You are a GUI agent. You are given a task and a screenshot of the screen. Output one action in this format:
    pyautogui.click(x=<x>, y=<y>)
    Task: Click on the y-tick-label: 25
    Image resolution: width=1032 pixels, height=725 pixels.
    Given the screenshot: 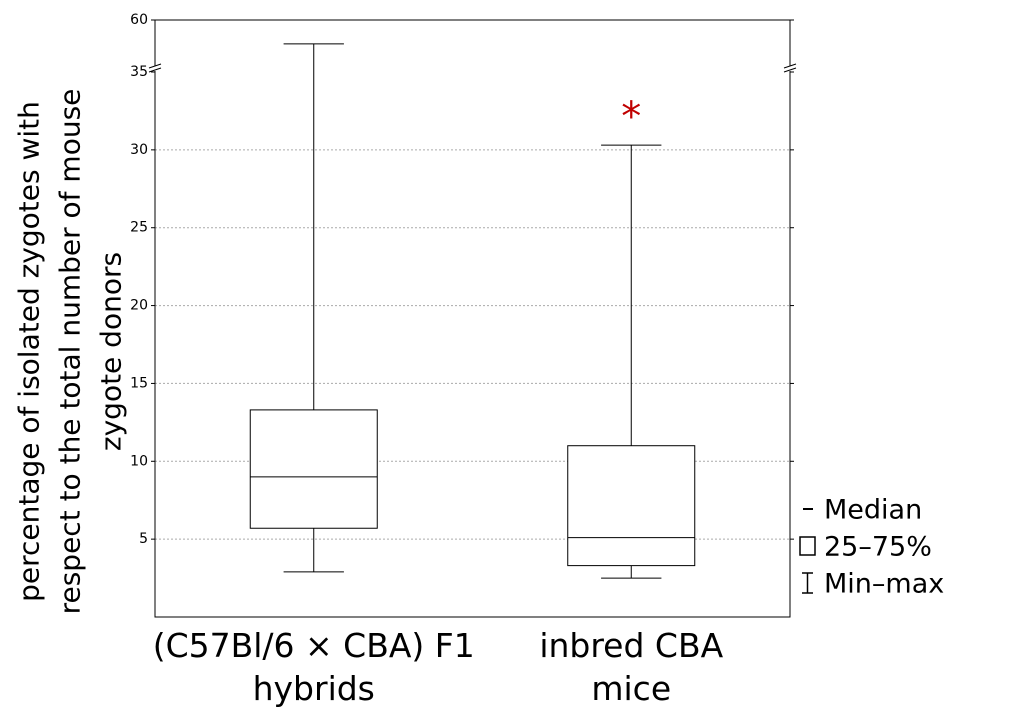 What is the action you would take?
    pyautogui.click(x=139, y=228)
    